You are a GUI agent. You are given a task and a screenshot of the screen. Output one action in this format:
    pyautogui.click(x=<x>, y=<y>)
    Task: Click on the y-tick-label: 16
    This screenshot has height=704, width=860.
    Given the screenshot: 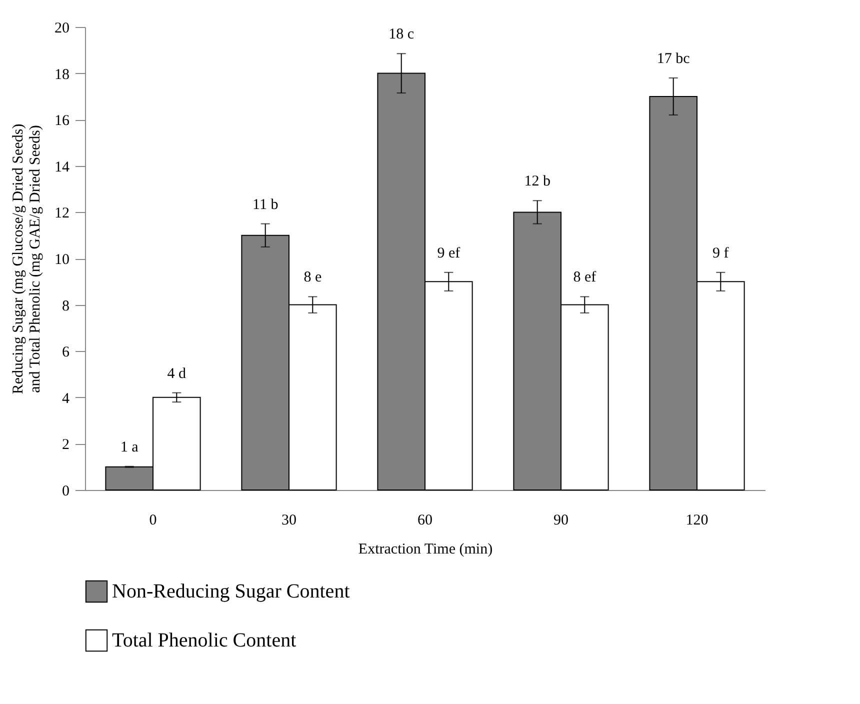 What is the action you would take?
    pyautogui.click(x=62, y=121)
    